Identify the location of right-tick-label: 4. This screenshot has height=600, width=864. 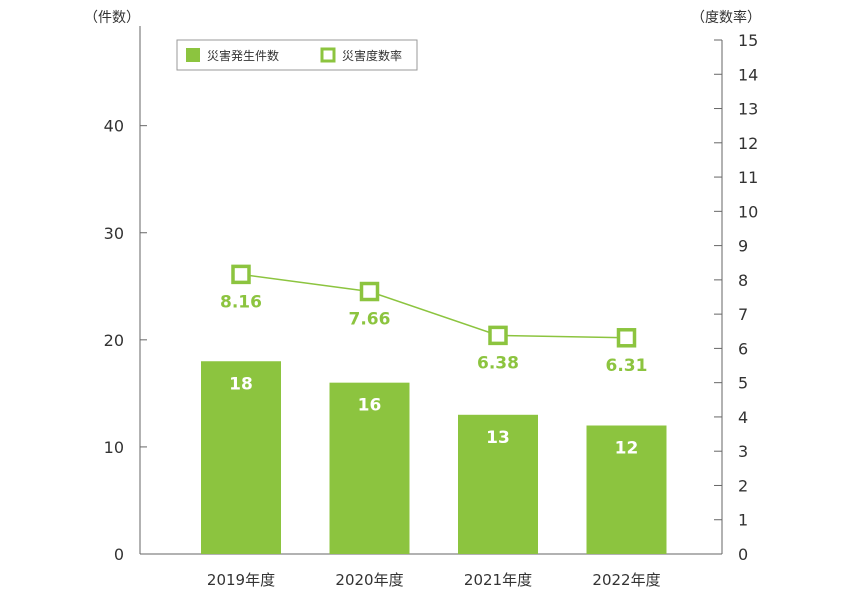
(743, 417).